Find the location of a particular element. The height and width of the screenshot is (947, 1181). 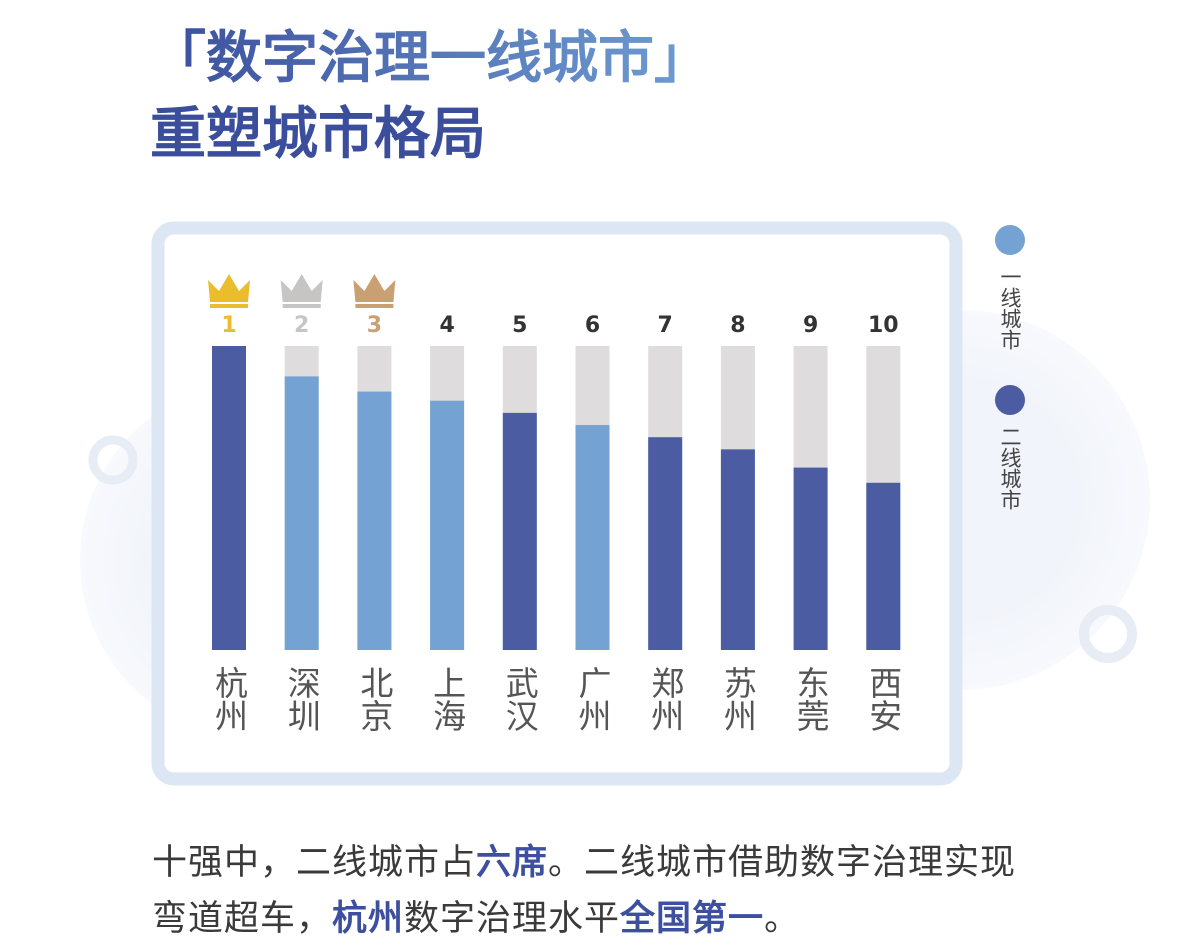

x-tick-label: 苏州 is located at coordinates (737, 699).